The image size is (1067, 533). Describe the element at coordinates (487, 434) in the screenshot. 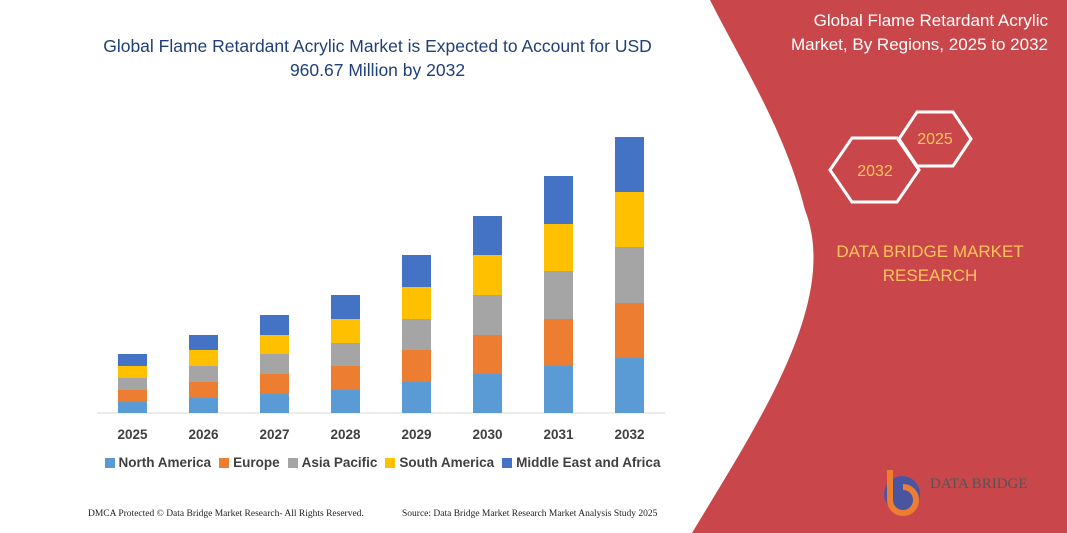

I see `x-tick-label: 2030` at that location.